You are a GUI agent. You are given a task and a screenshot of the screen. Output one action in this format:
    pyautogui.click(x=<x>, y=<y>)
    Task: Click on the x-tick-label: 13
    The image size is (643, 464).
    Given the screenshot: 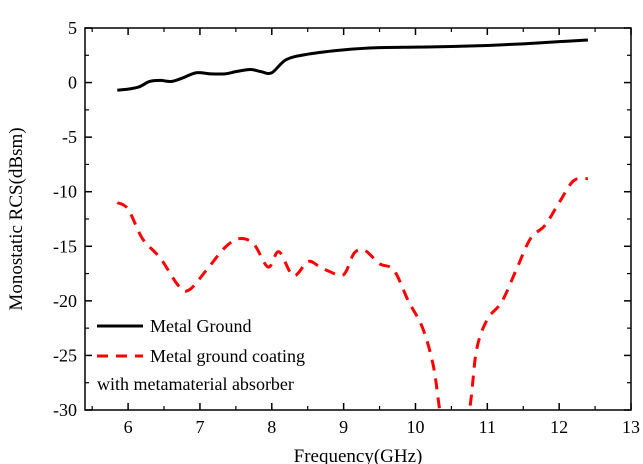 What is the action you would take?
    pyautogui.click(x=631, y=427)
    